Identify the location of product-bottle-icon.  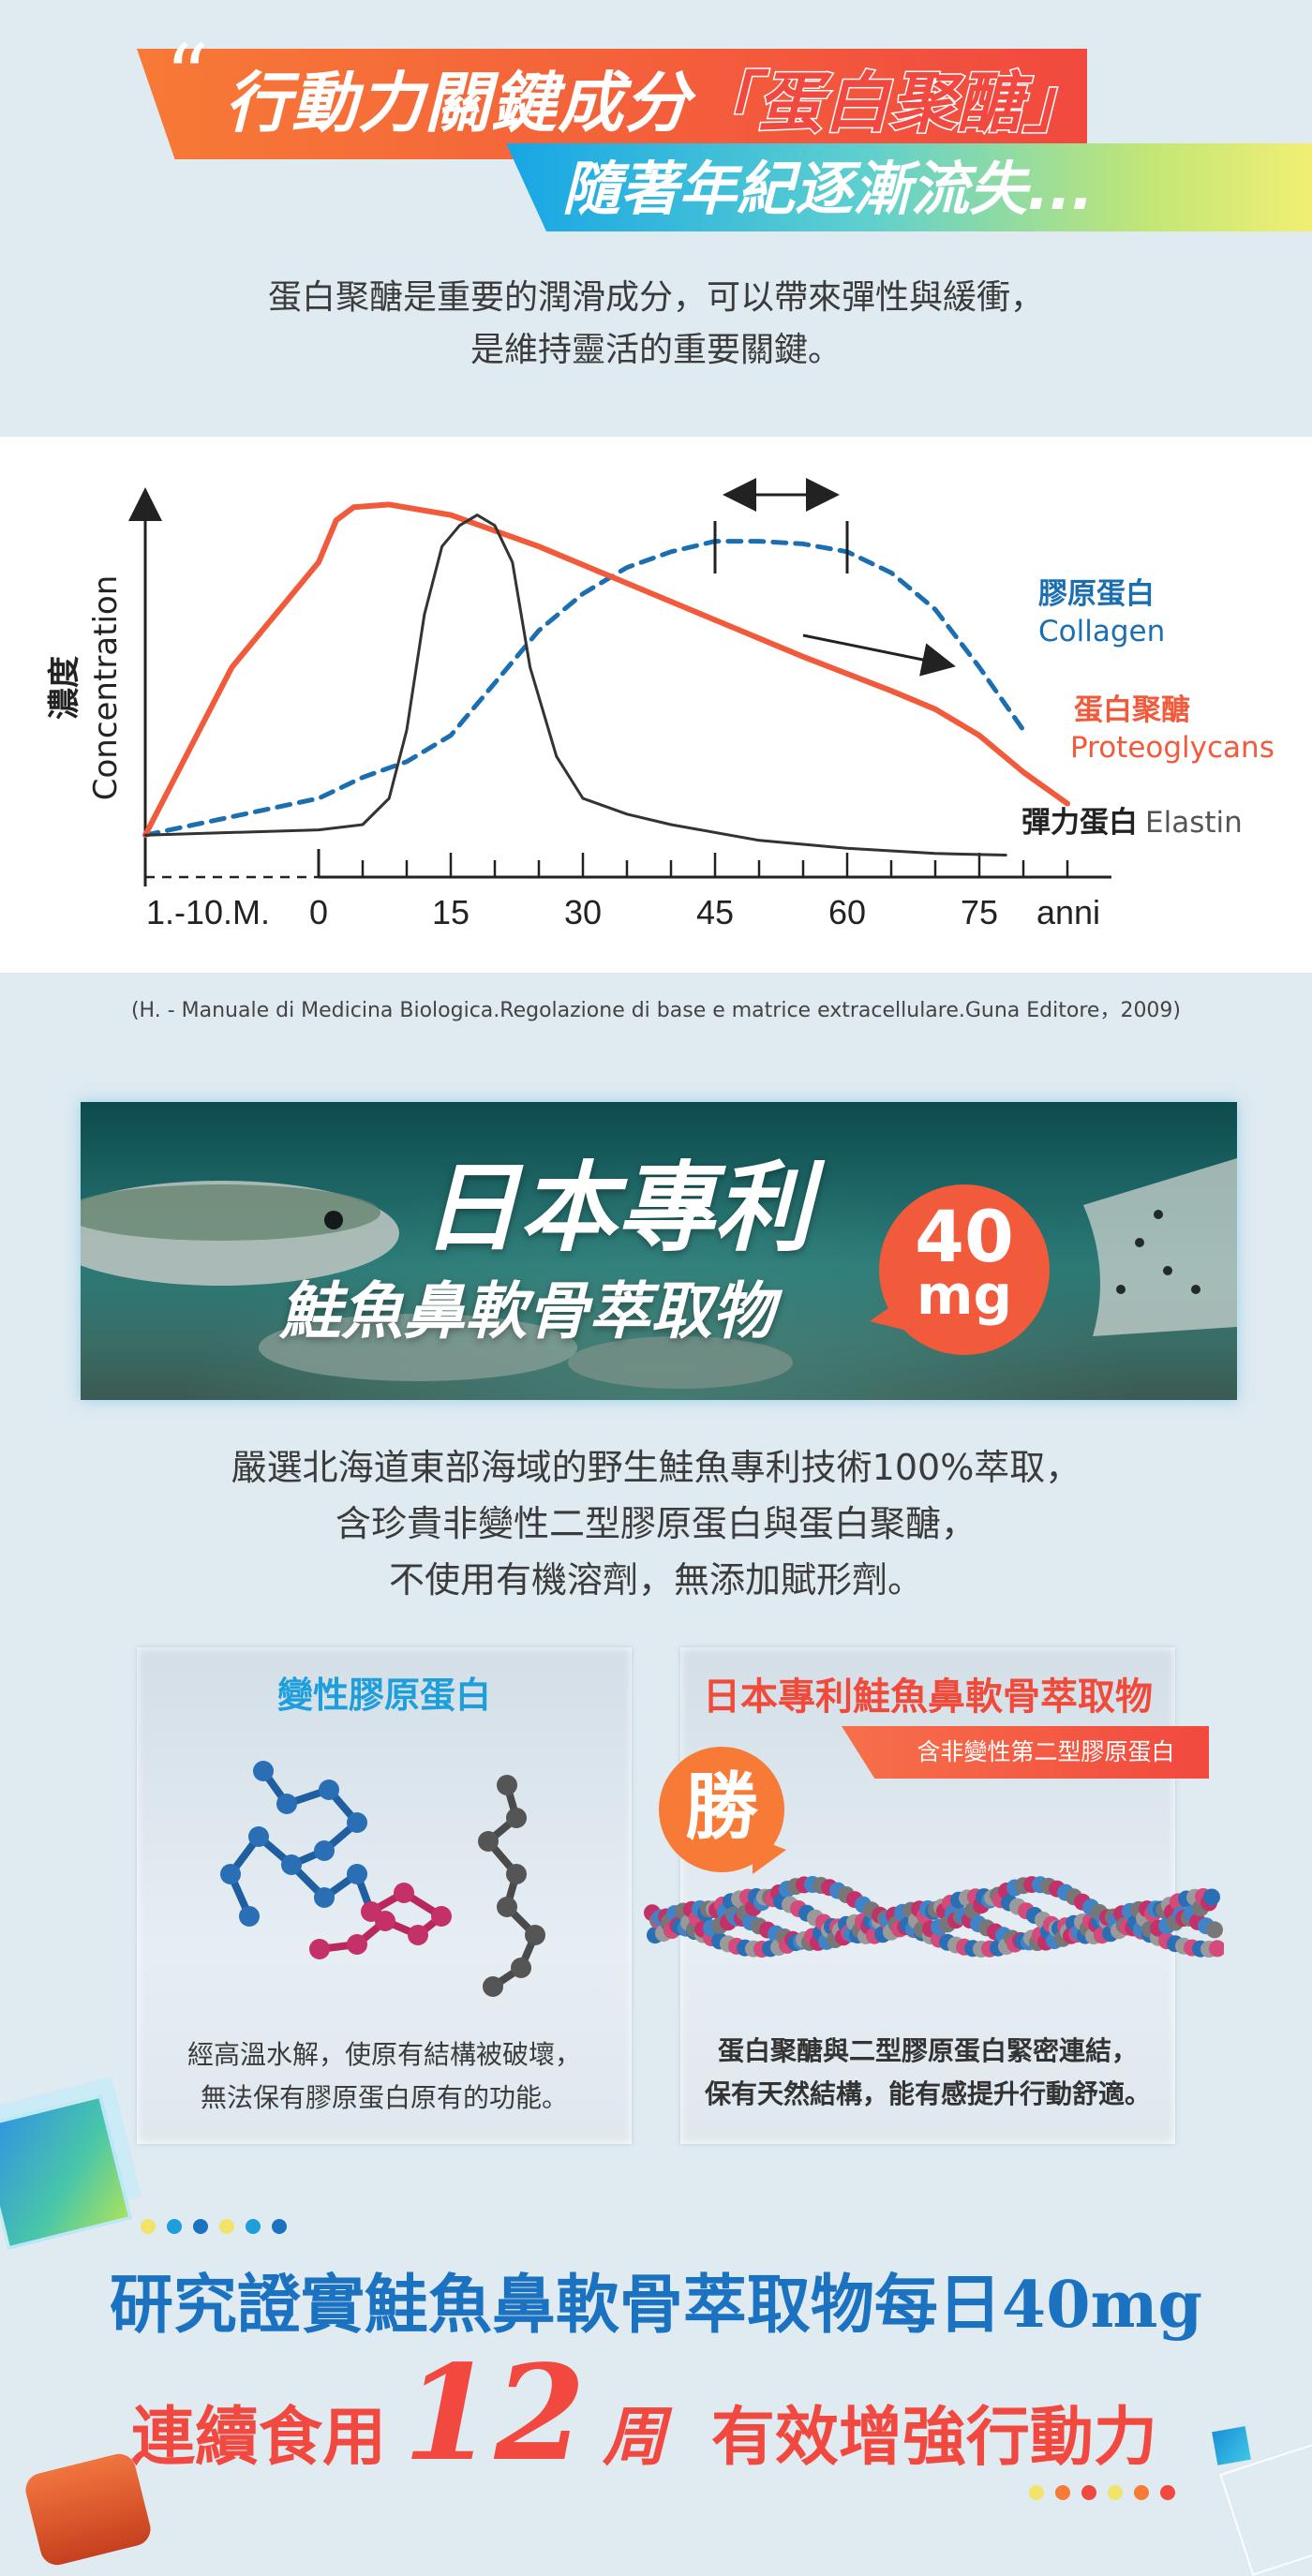
(88, 2509).